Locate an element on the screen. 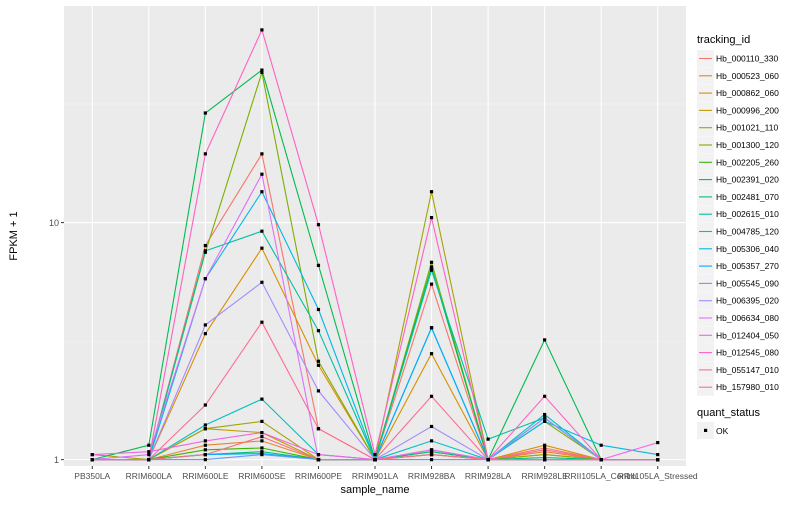 Image resolution: width=800 pixels, height=505 pixels. point-legend-swatch is located at coordinates (706, 430).